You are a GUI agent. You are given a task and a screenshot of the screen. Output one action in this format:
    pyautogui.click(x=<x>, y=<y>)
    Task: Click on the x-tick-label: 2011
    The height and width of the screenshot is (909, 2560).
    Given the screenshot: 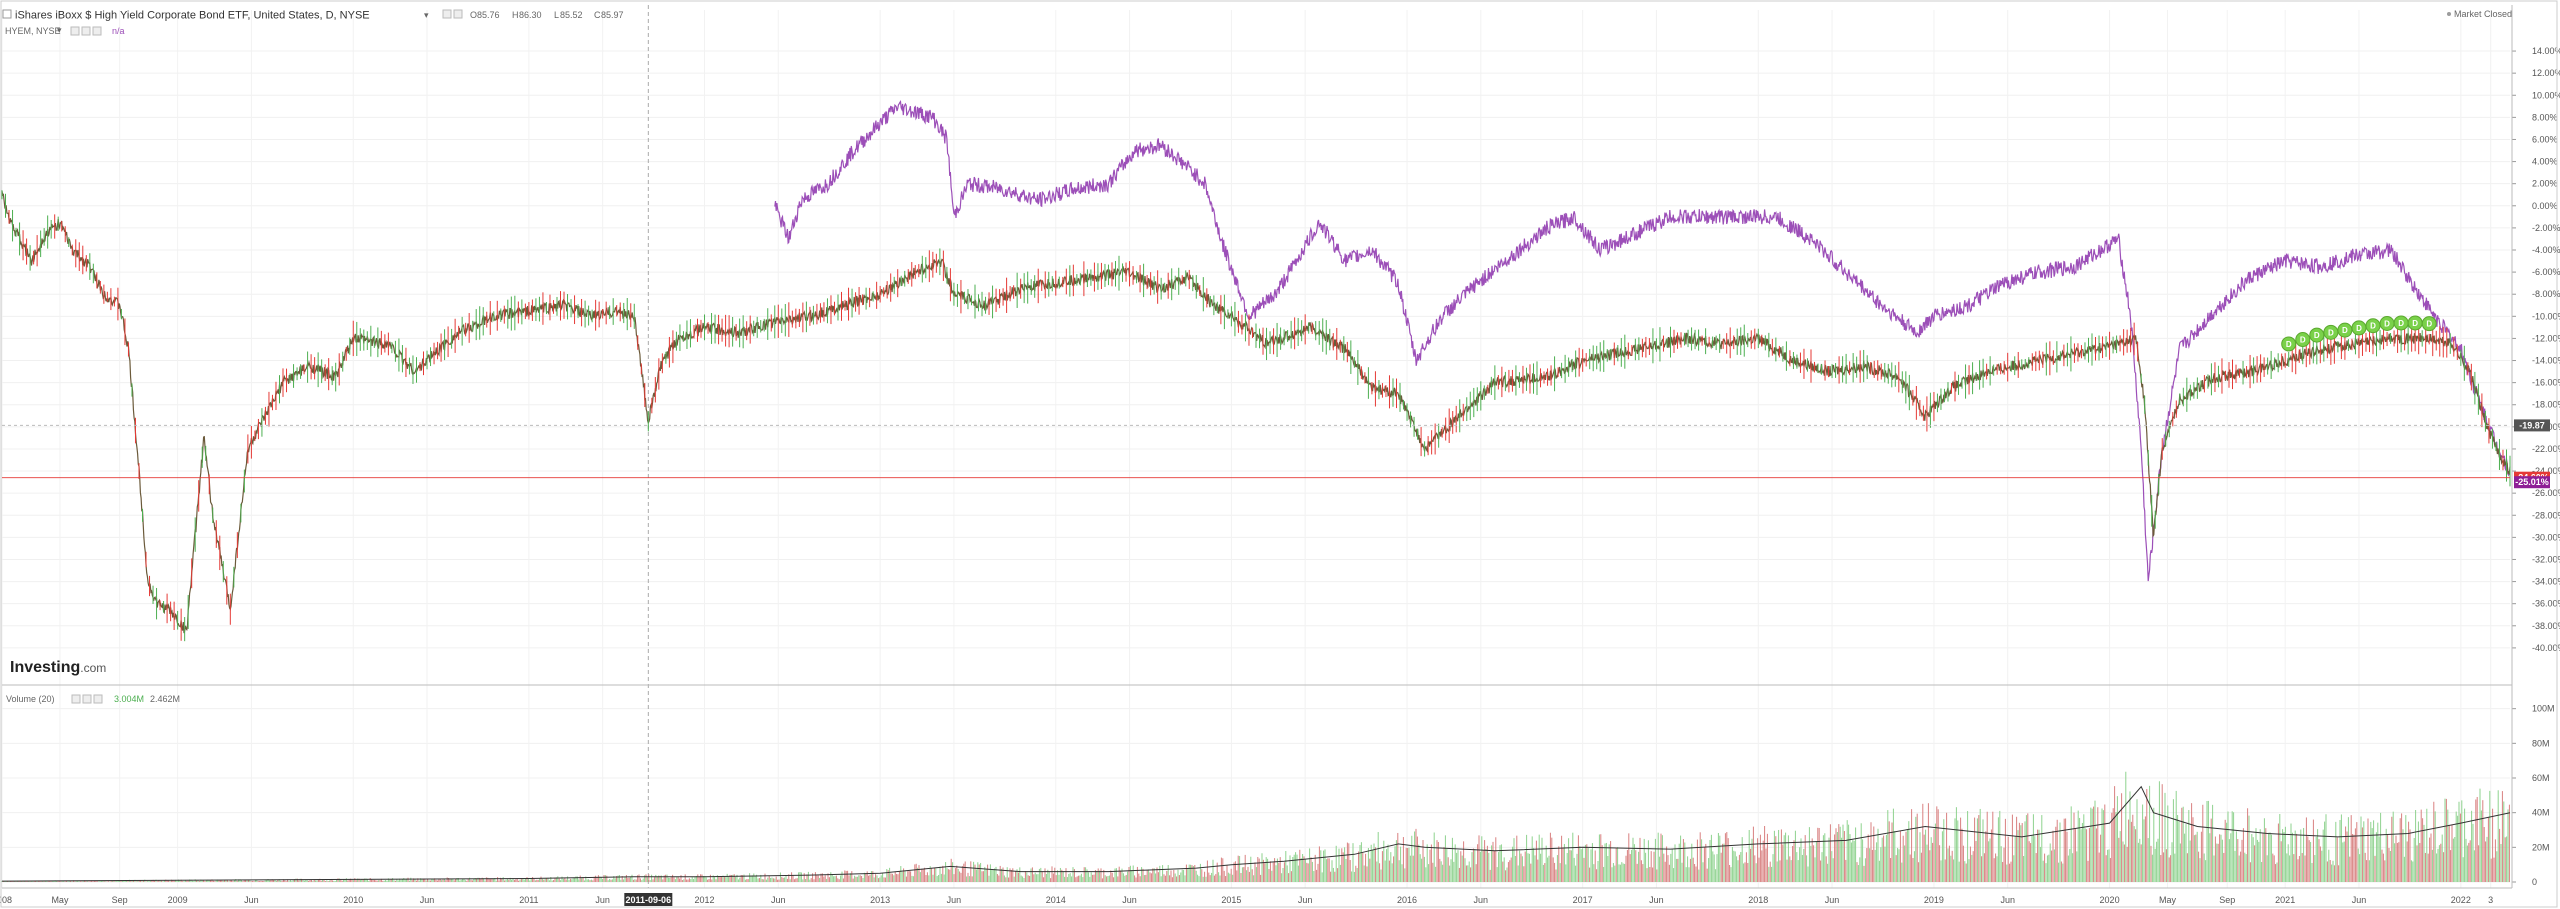 What is the action you would take?
    pyautogui.click(x=528, y=900)
    